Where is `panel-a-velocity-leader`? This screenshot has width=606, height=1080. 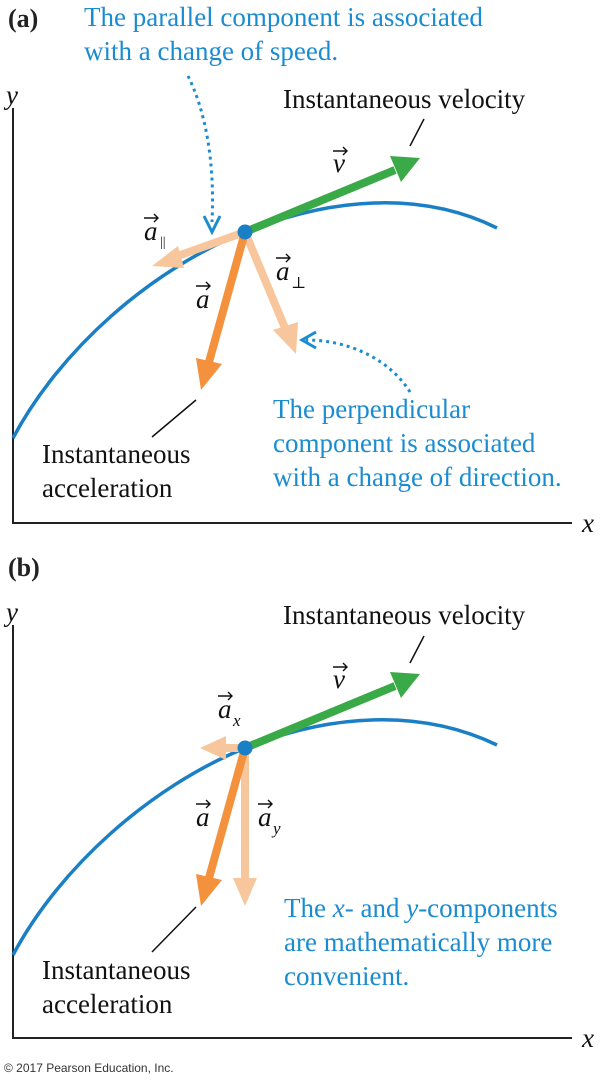 panel-a-velocity-leader is located at coordinates (417, 132).